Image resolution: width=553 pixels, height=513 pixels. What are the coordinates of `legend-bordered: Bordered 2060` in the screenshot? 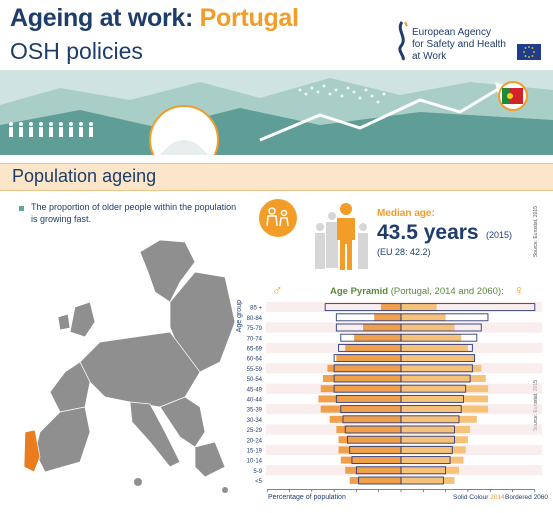 It's located at (526, 497).